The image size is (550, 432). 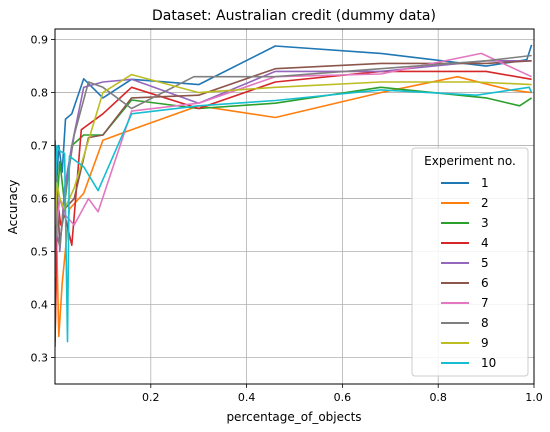 I want to click on legend: Experiment no. 1 2 3 4 5 6 7 8 9 10, so click(x=470, y=262).